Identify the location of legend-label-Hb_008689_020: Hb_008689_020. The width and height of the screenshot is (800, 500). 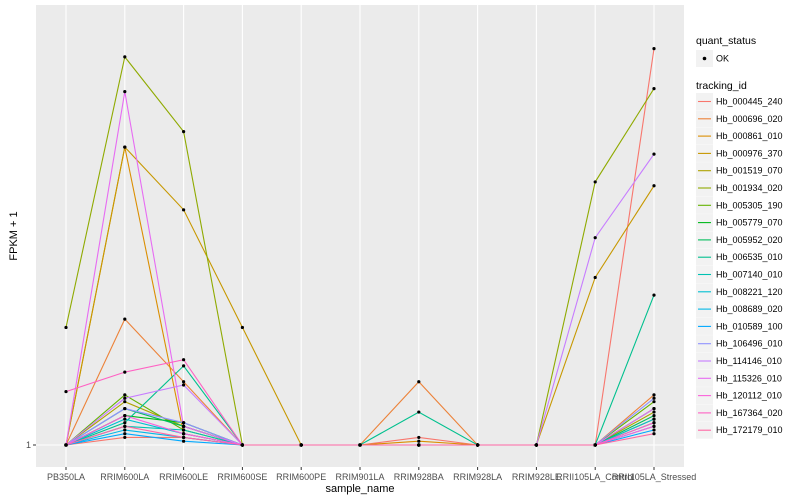
(749, 309).